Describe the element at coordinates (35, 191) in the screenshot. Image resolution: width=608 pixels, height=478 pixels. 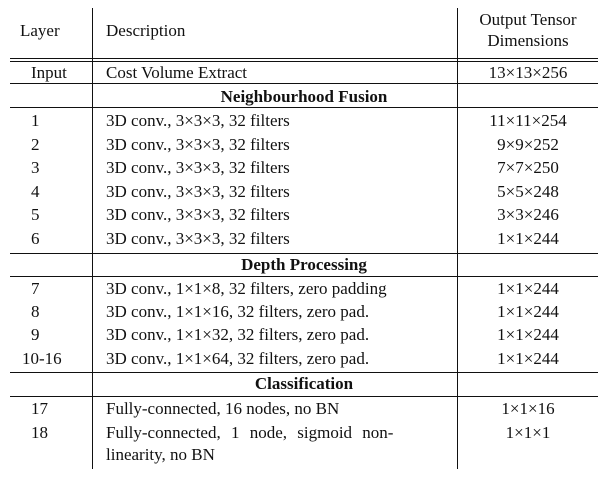
I see `row-layer: 4` at that location.